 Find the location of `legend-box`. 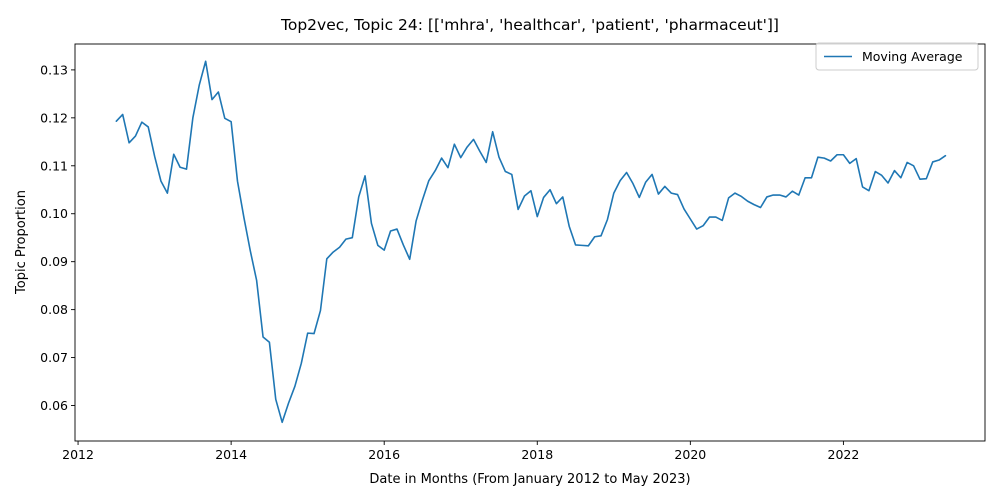

legend-box is located at coordinates (897, 56).